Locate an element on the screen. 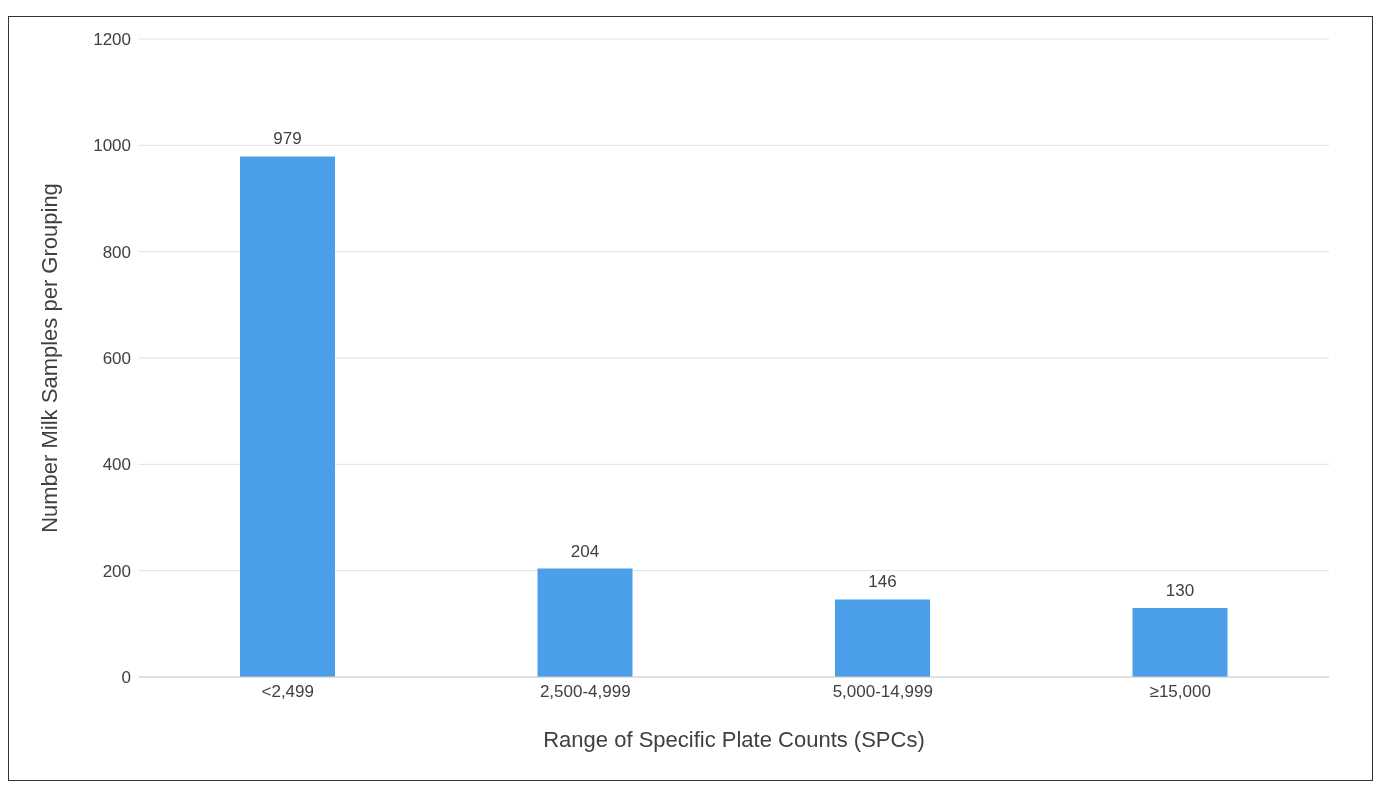  y-tick-label: 1000 is located at coordinates (112, 146).